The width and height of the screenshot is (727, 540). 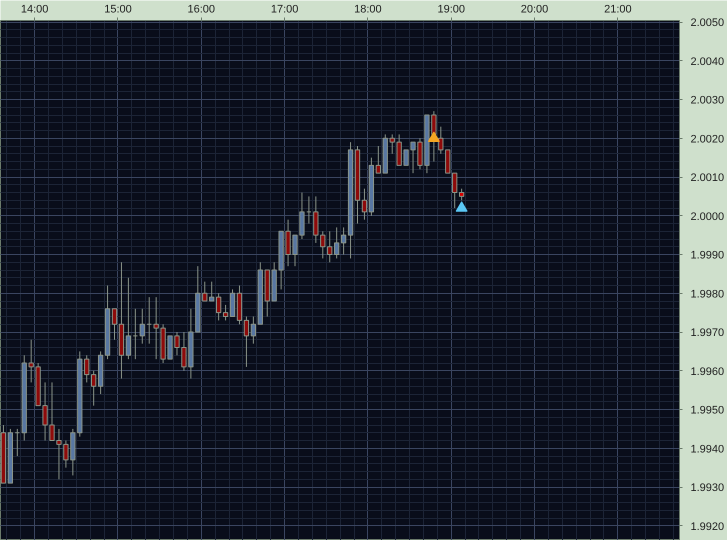 I want to click on y-tick-label: 2.0000, so click(x=707, y=216).